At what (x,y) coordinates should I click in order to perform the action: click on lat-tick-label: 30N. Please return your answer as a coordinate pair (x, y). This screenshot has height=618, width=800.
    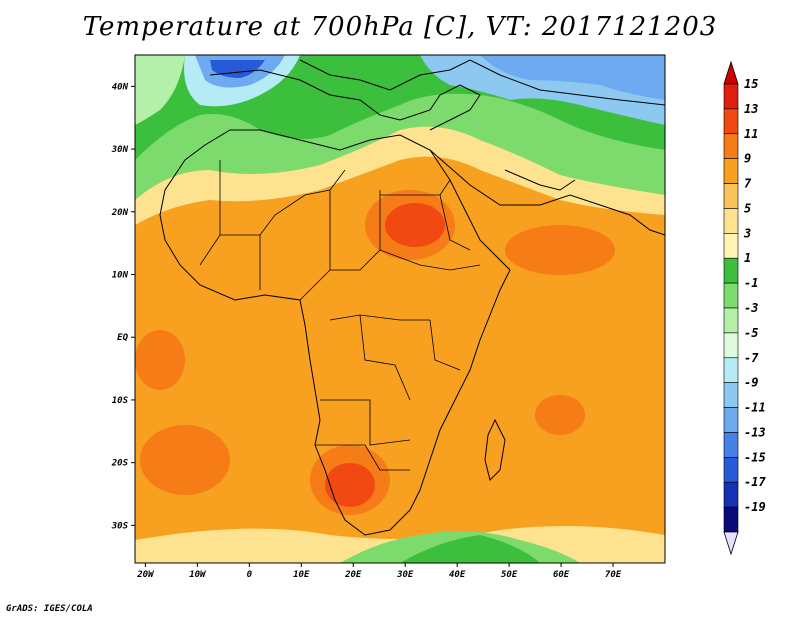
    Looking at the image, I should click on (120, 150).